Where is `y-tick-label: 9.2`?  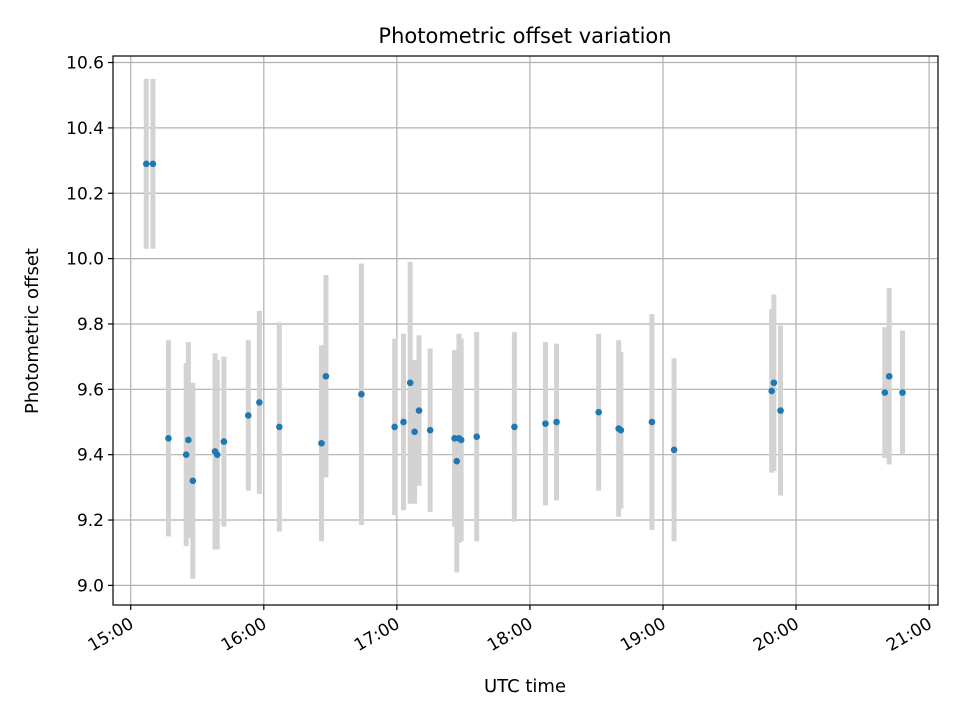
y-tick-label: 9.2 is located at coordinates (90, 521).